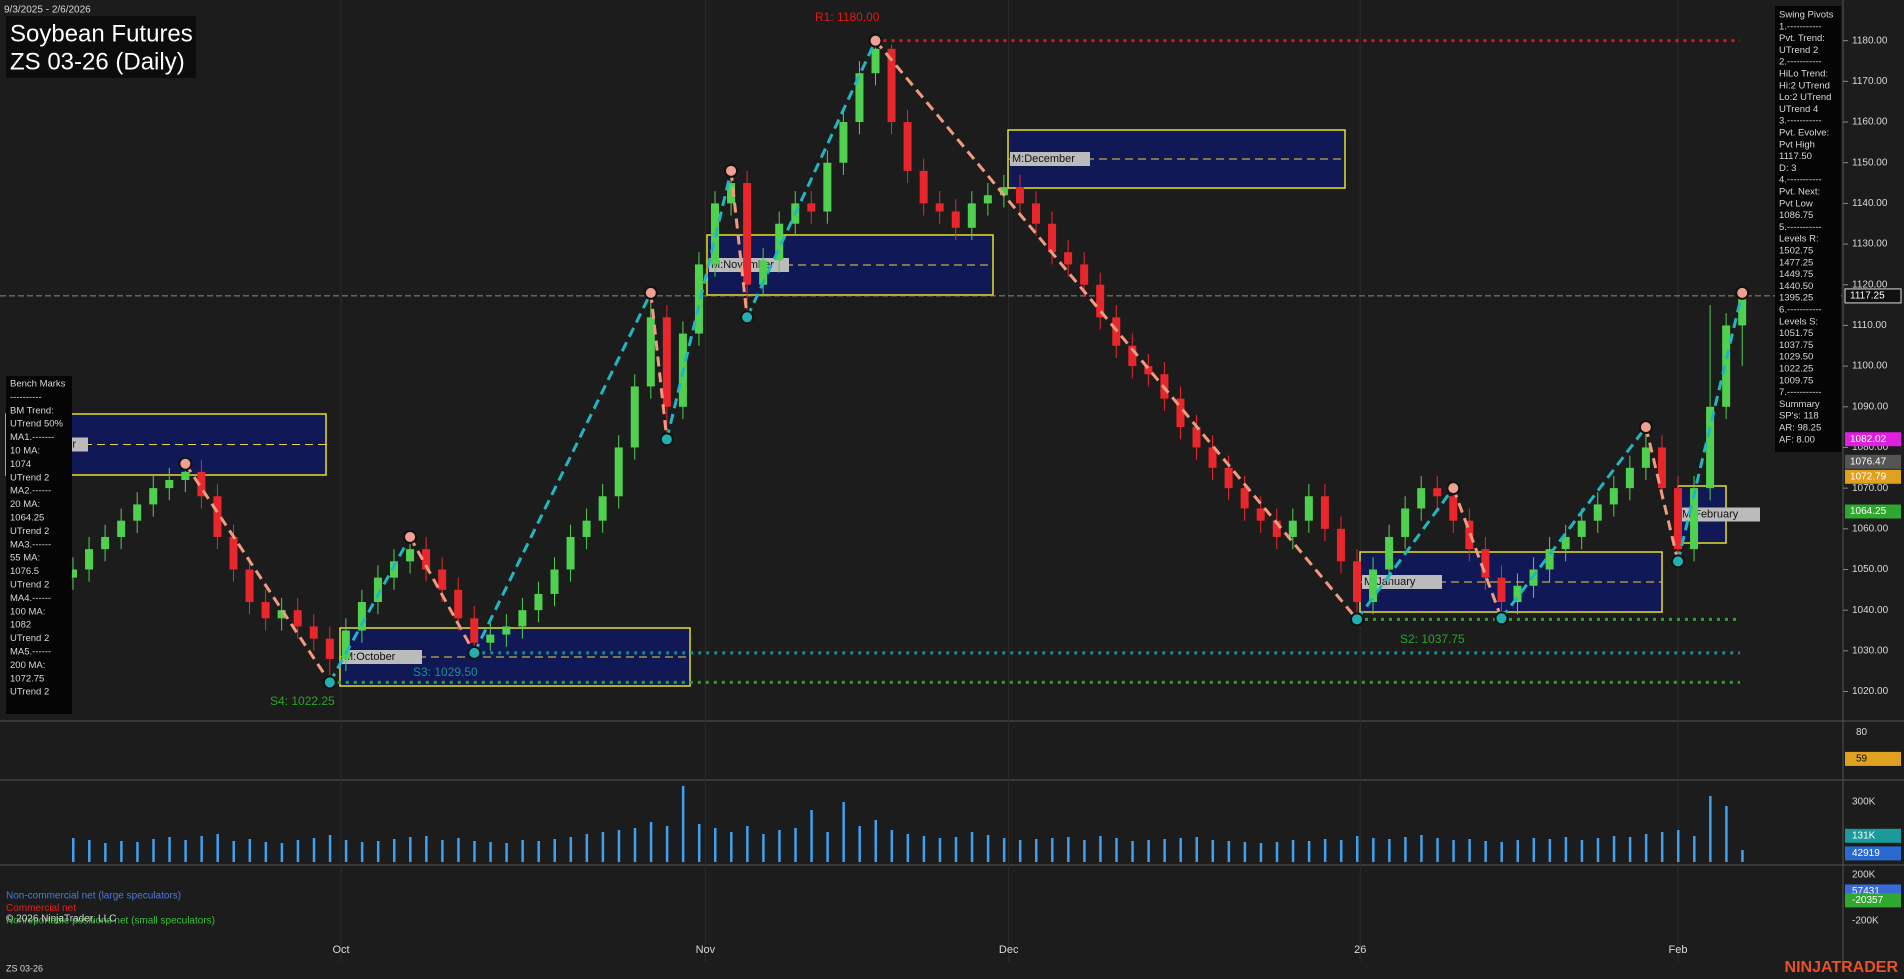  Describe the element at coordinates (1796, 380) in the screenshot. I see `swing-pivot-text: 1009.75` at that location.